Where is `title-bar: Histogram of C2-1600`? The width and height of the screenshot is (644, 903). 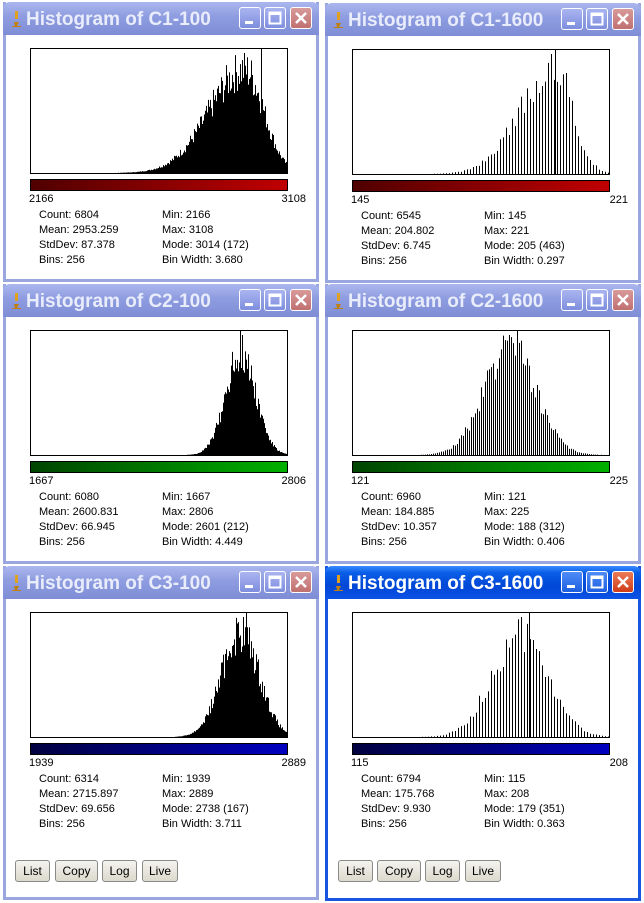
title-bar: Histogram of C2-1600 is located at coordinates (483, 300).